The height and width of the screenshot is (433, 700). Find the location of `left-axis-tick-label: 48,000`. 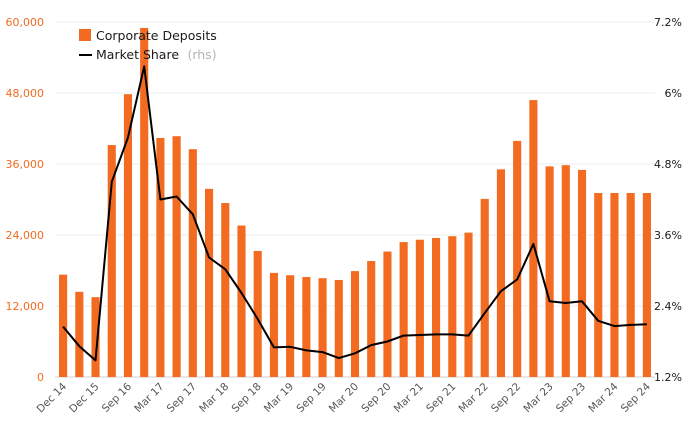

left-axis-tick-label: 48,000 is located at coordinates (25, 93).